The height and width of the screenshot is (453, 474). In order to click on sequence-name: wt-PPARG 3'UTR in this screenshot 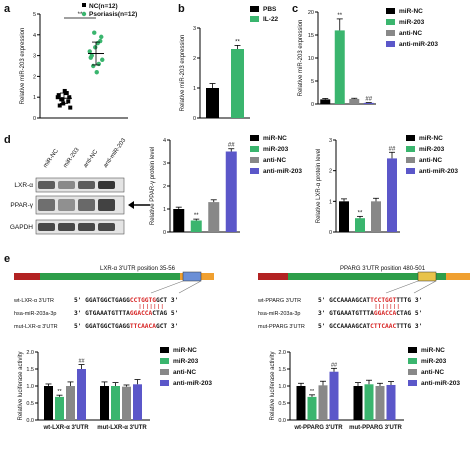, I will do `click(279, 301)`.